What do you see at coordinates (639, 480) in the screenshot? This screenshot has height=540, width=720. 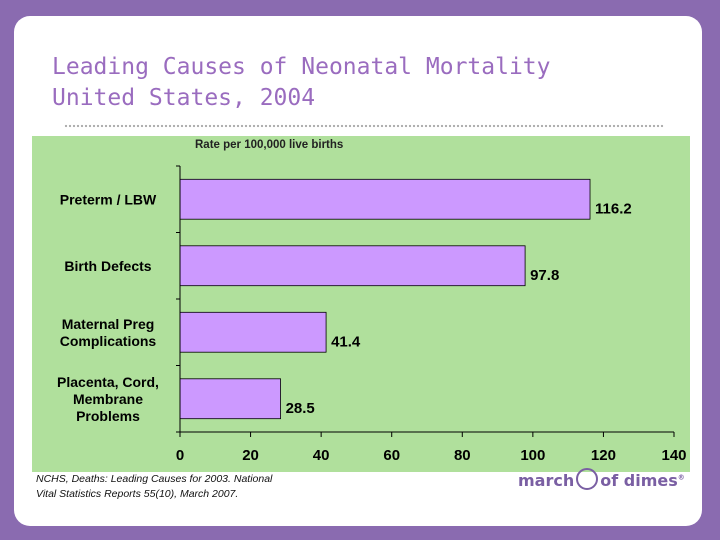 I see `logo-text-of-dimes: of dimes` at bounding box center [639, 480].